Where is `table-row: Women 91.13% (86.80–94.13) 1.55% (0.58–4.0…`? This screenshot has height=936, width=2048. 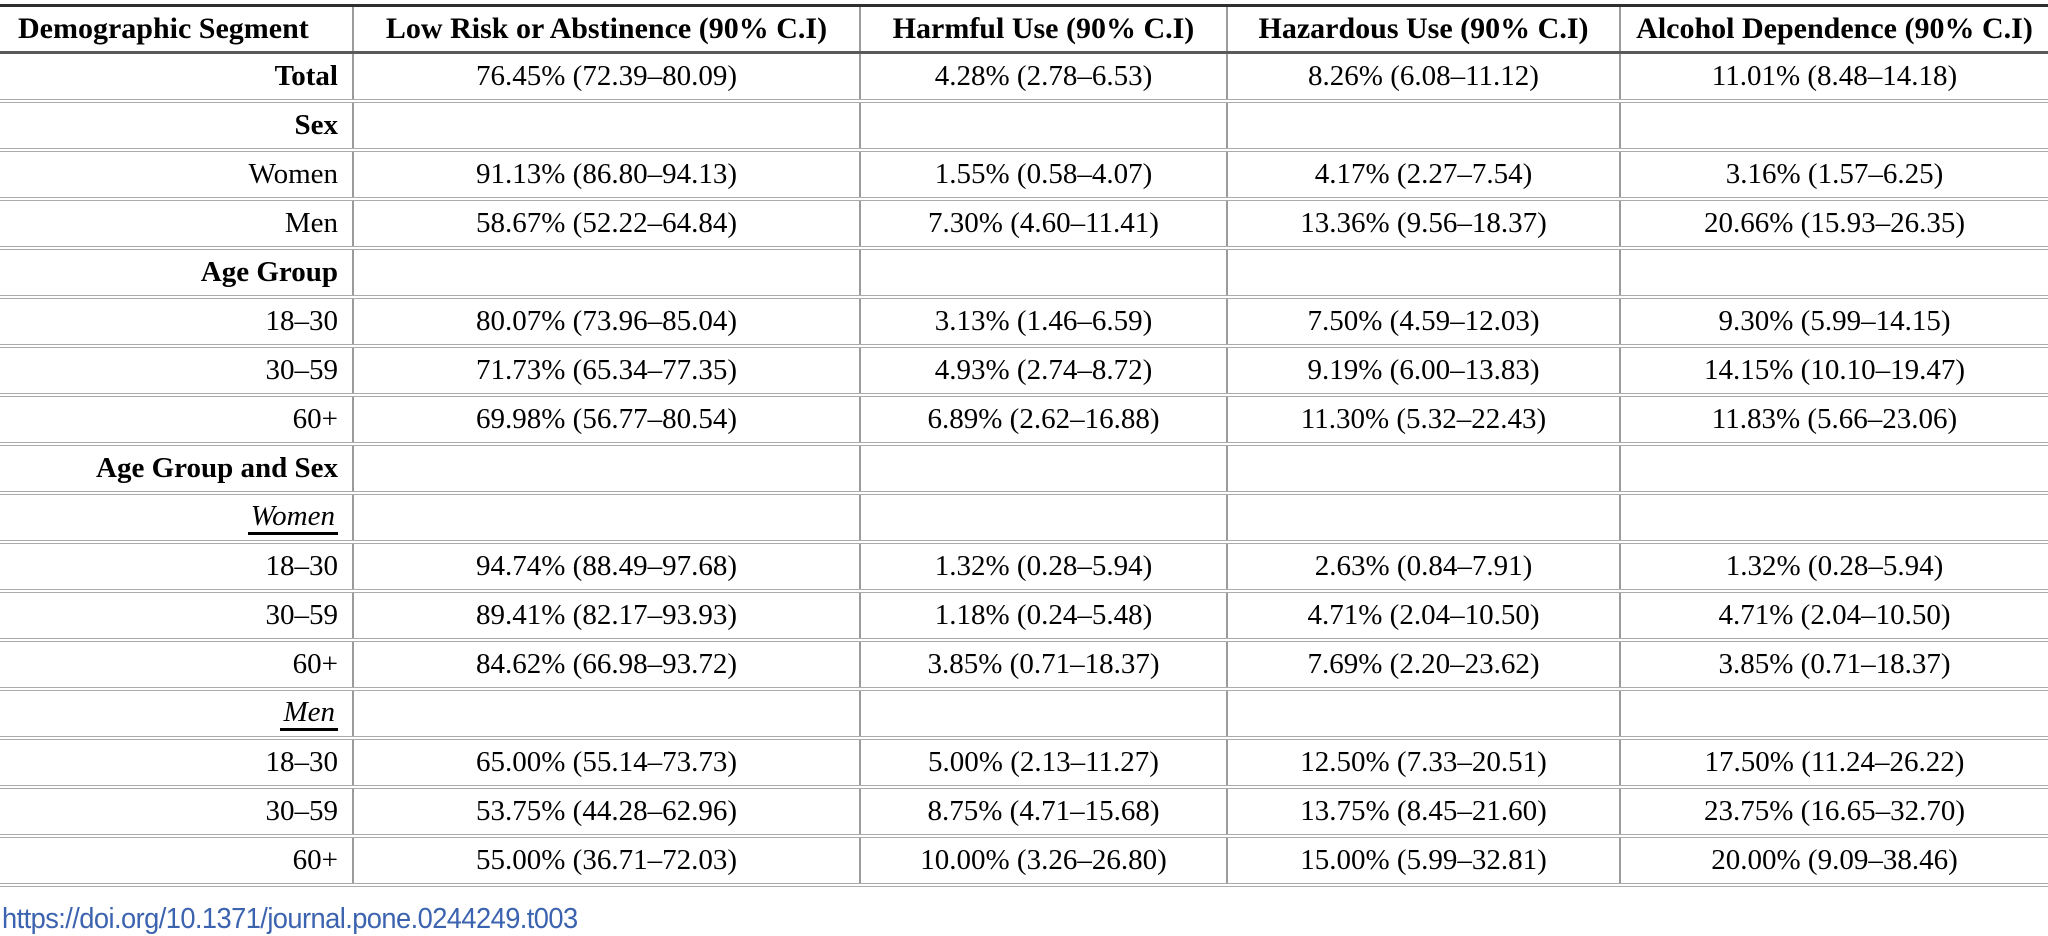 table-row: Women 91.13% (86.80–94.13) 1.55% (0.58–4.0… is located at coordinates (1024, 175).